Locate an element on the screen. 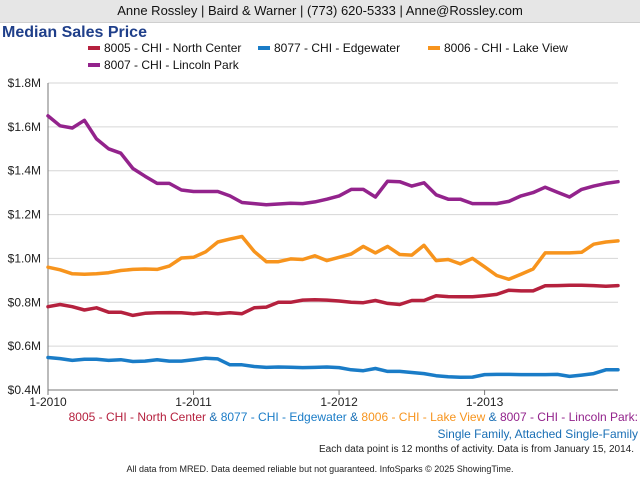 Image resolution: width=640 pixels, height=480 pixels. x-tick-label: 1-2012 is located at coordinates (339, 402).